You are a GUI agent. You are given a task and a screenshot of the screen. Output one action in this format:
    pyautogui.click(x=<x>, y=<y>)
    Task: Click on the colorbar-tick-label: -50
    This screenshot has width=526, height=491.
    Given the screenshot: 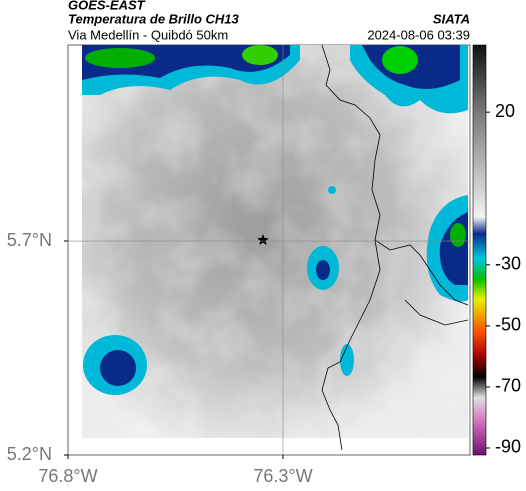 What is the action you would take?
    pyautogui.click(x=508, y=325)
    